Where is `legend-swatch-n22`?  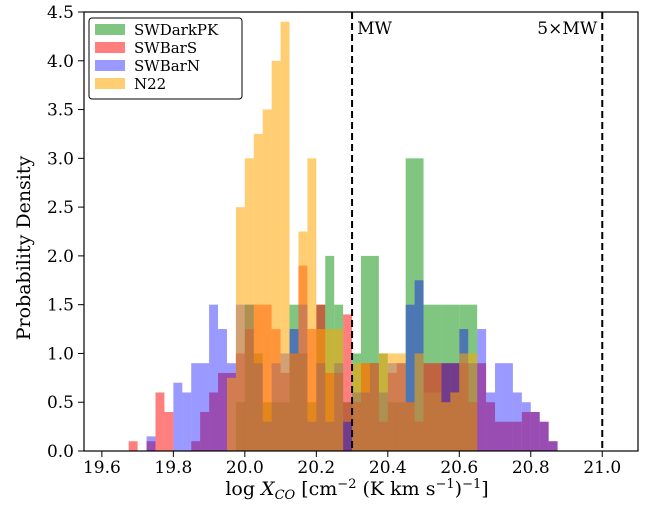
legend-swatch-n22 is located at coordinates (110, 83).